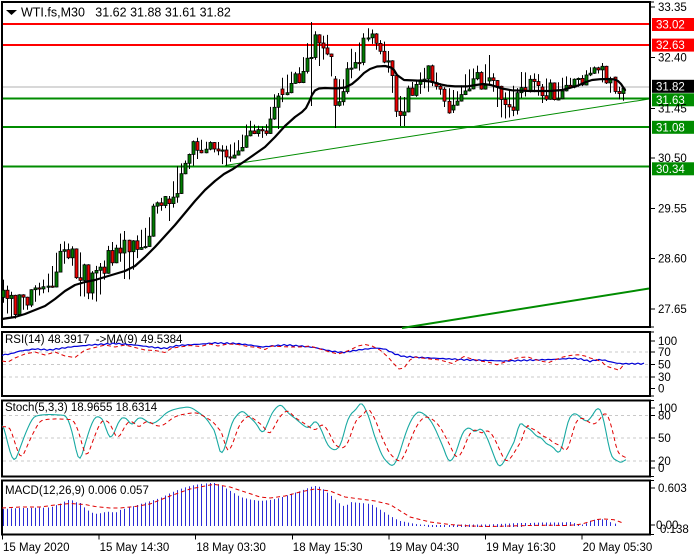 This screenshot has width=700, height=560. I want to click on svg-text: 32.40, so click(672, 58).